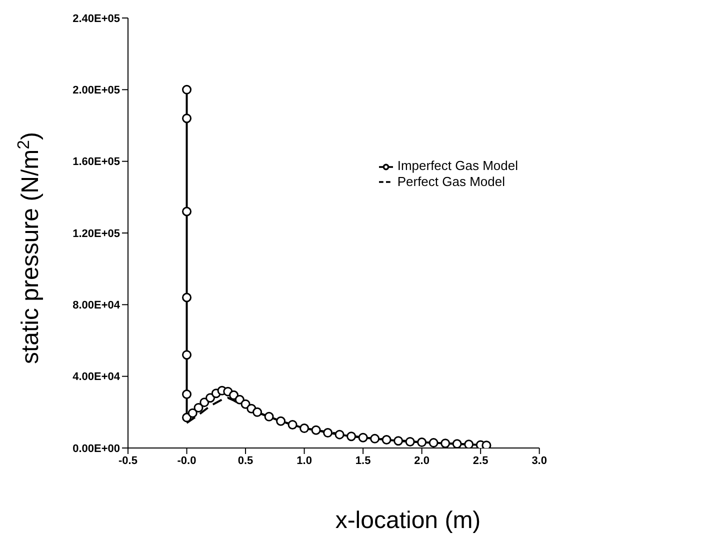  I want to click on x-axis-title: x-location (m), so click(408, 520).